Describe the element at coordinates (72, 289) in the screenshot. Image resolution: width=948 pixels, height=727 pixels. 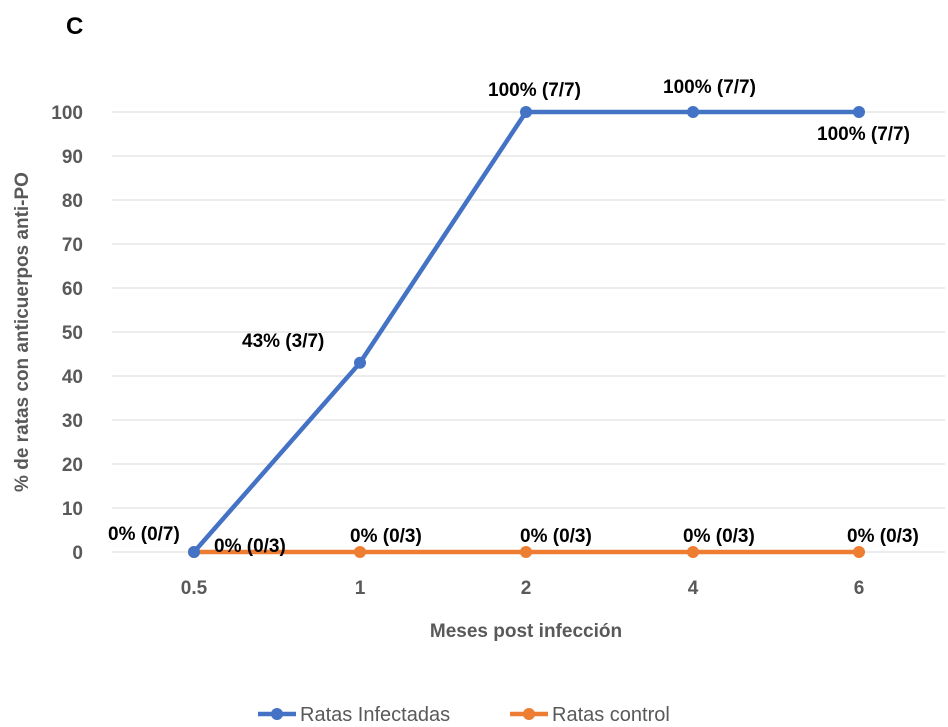
I see `y-tick-label: 60` at that location.